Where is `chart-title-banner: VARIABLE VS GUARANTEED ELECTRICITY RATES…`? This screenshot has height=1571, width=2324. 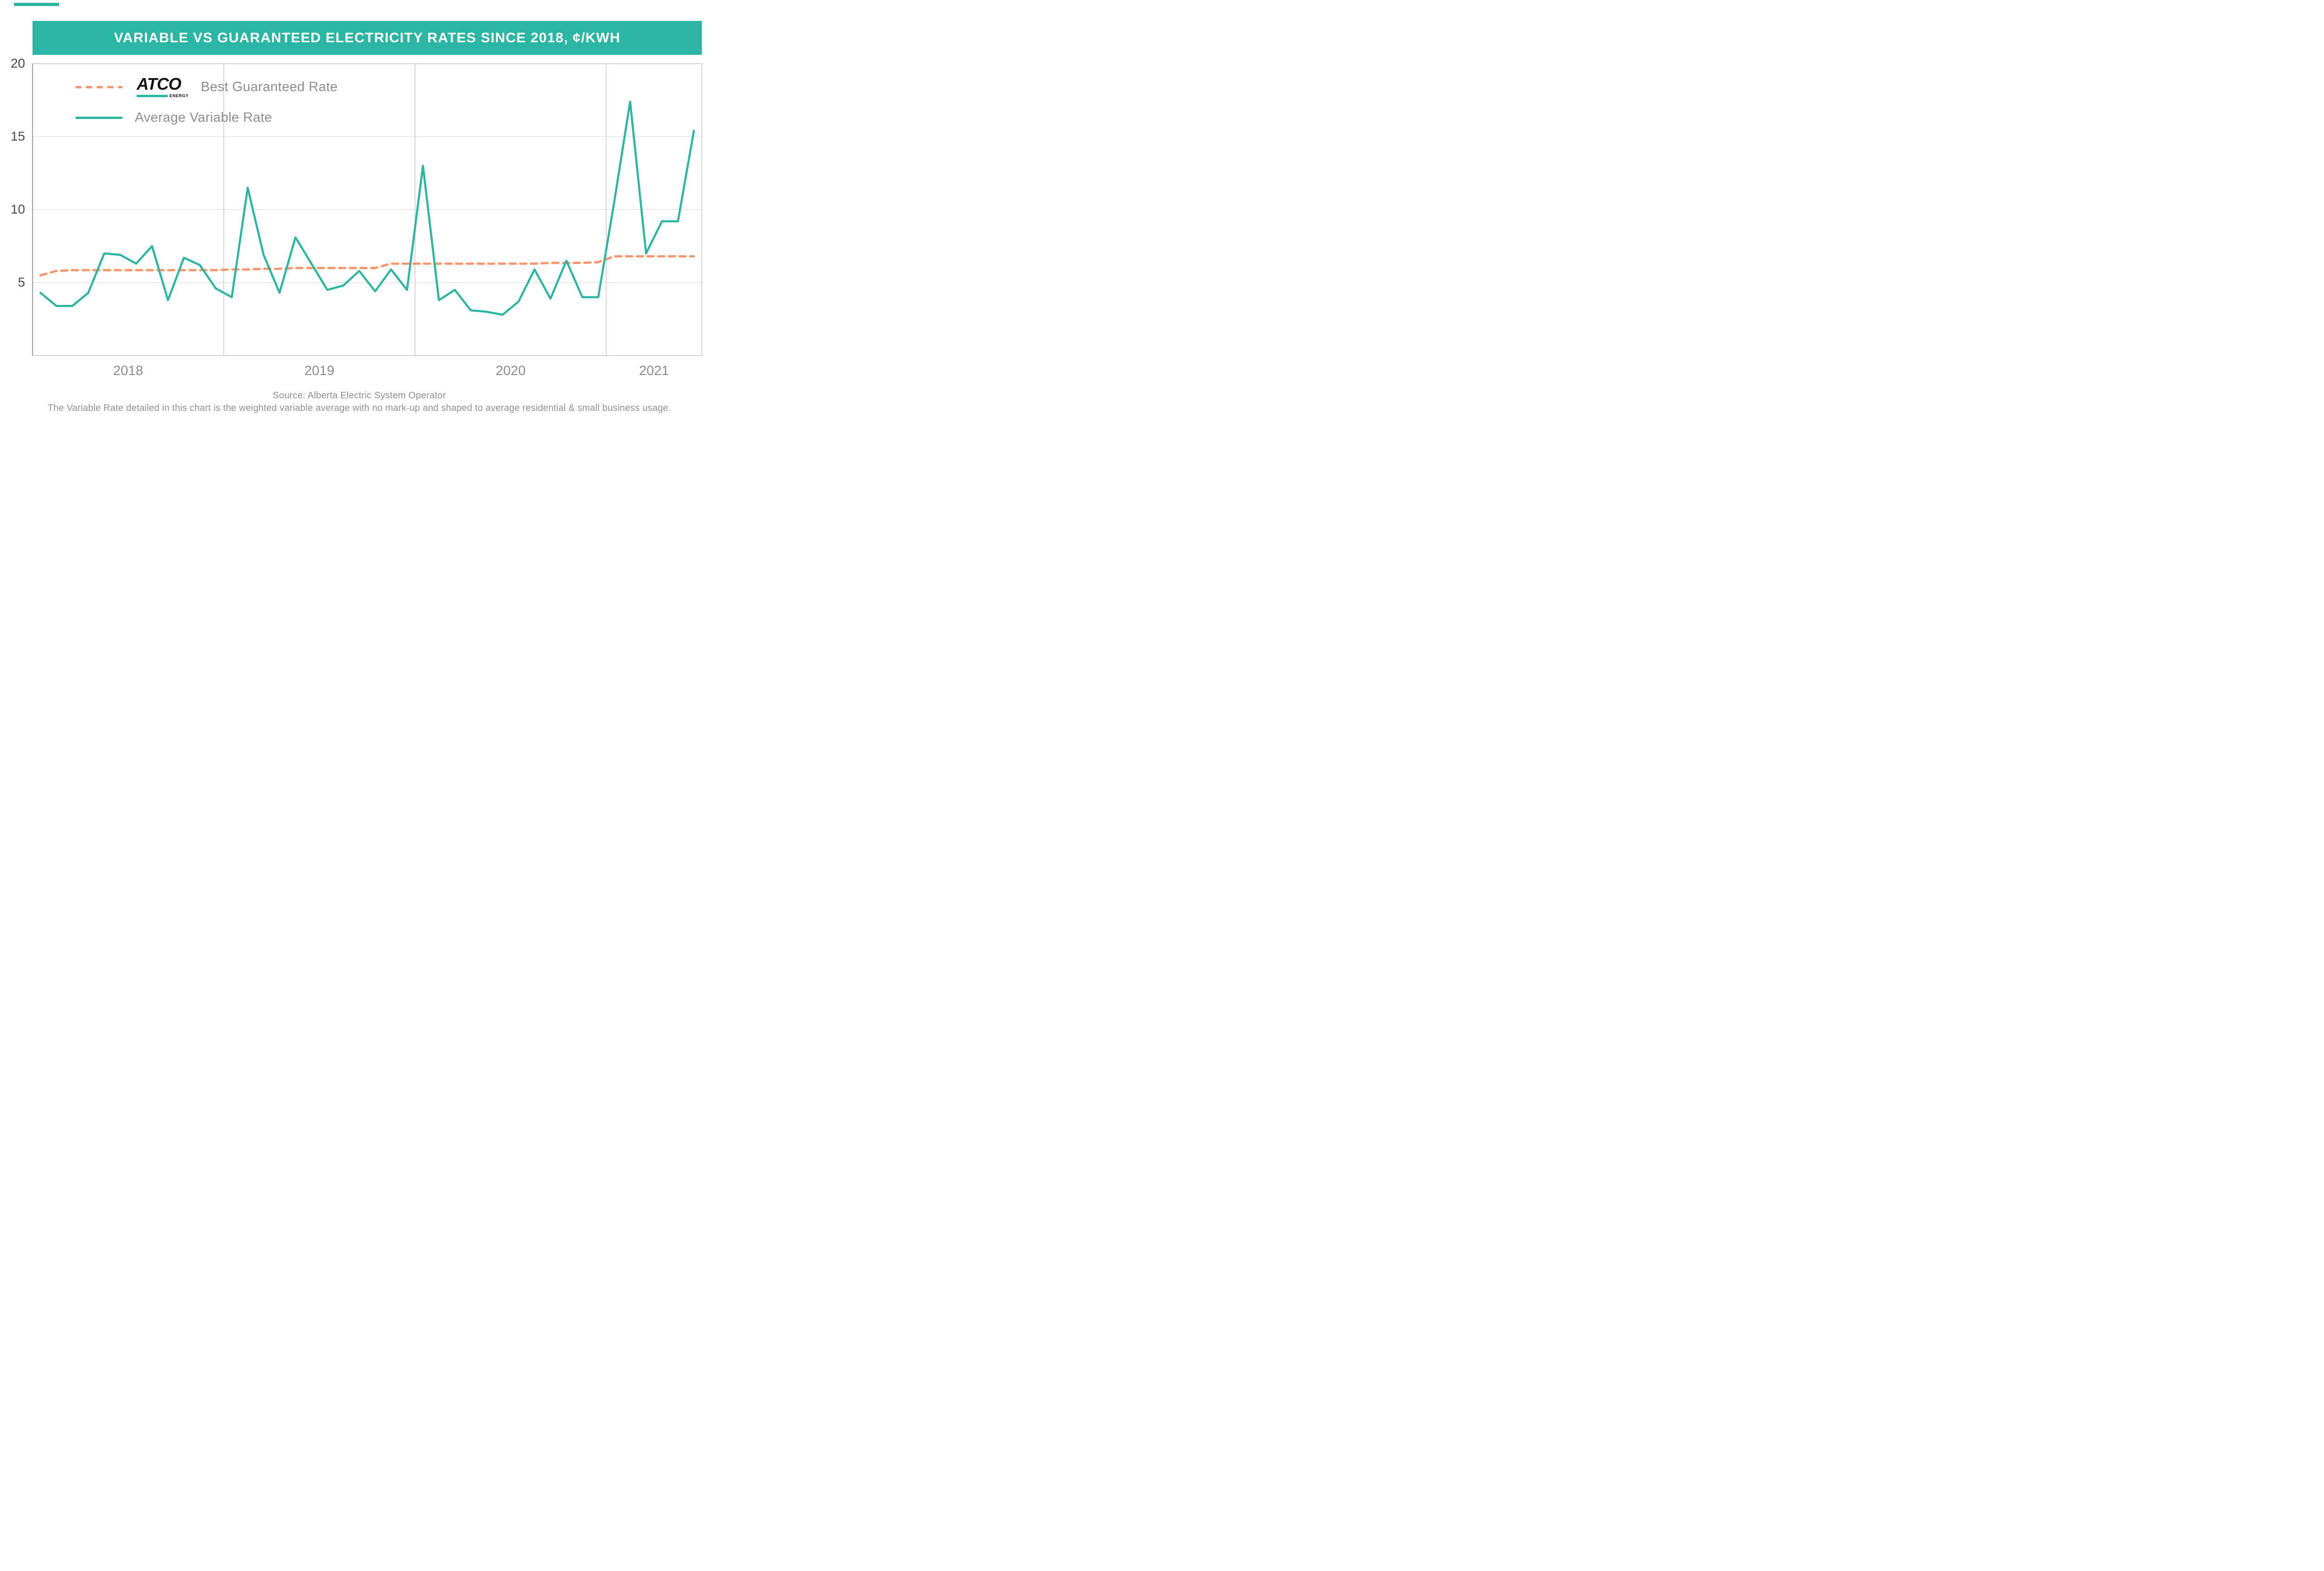
chart-title-banner: VARIABLE VS GUARANTEED ELECTRICITY RATES… is located at coordinates (367, 38).